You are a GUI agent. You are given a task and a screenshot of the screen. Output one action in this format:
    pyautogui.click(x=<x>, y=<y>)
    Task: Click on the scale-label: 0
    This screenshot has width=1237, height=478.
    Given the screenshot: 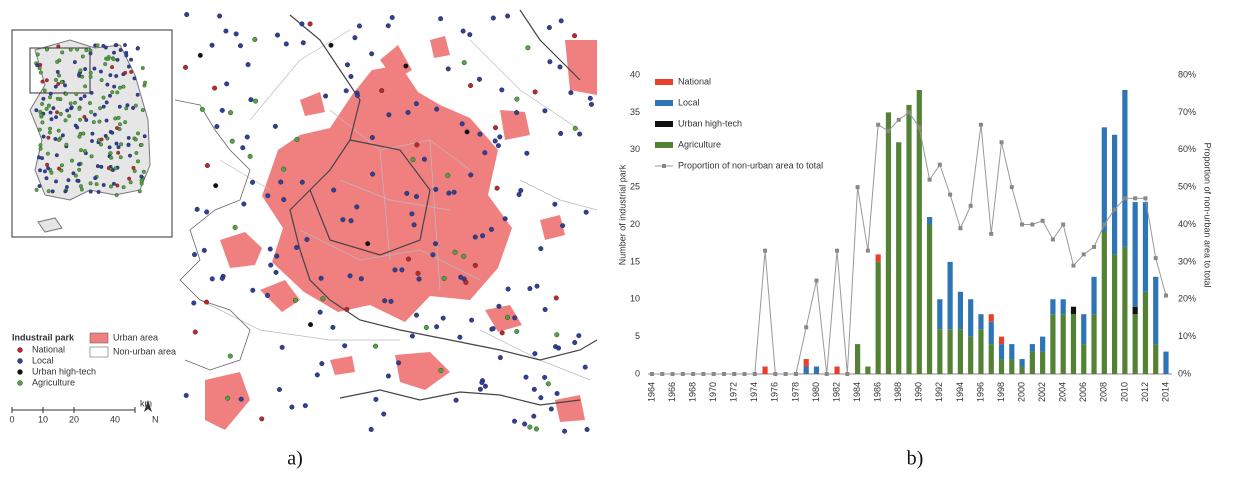 What is the action you would take?
    pyautogui.click(x=11, y=419)
    